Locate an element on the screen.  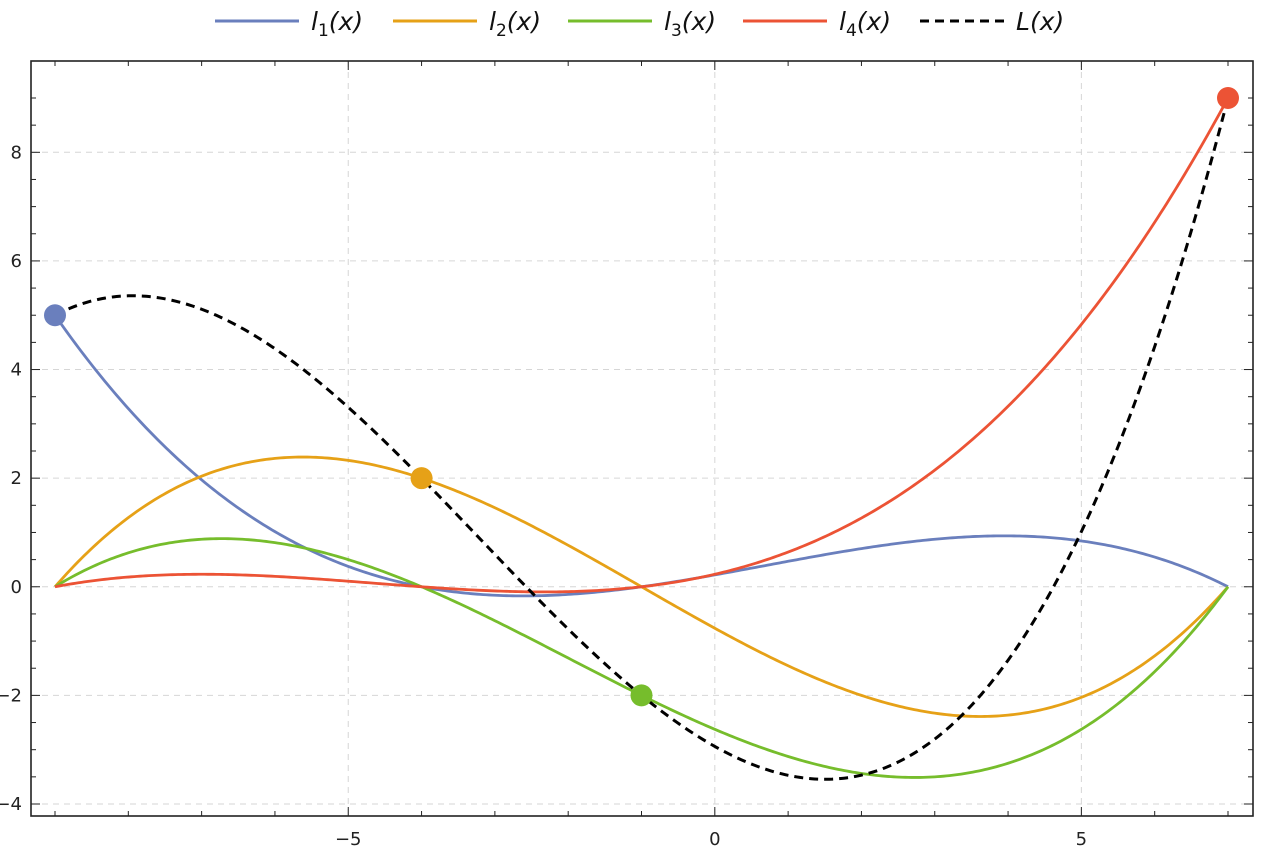
legend: l1(x) l2(x) l3(x) l4(x) L(x) is located at coordinates (639, 24).